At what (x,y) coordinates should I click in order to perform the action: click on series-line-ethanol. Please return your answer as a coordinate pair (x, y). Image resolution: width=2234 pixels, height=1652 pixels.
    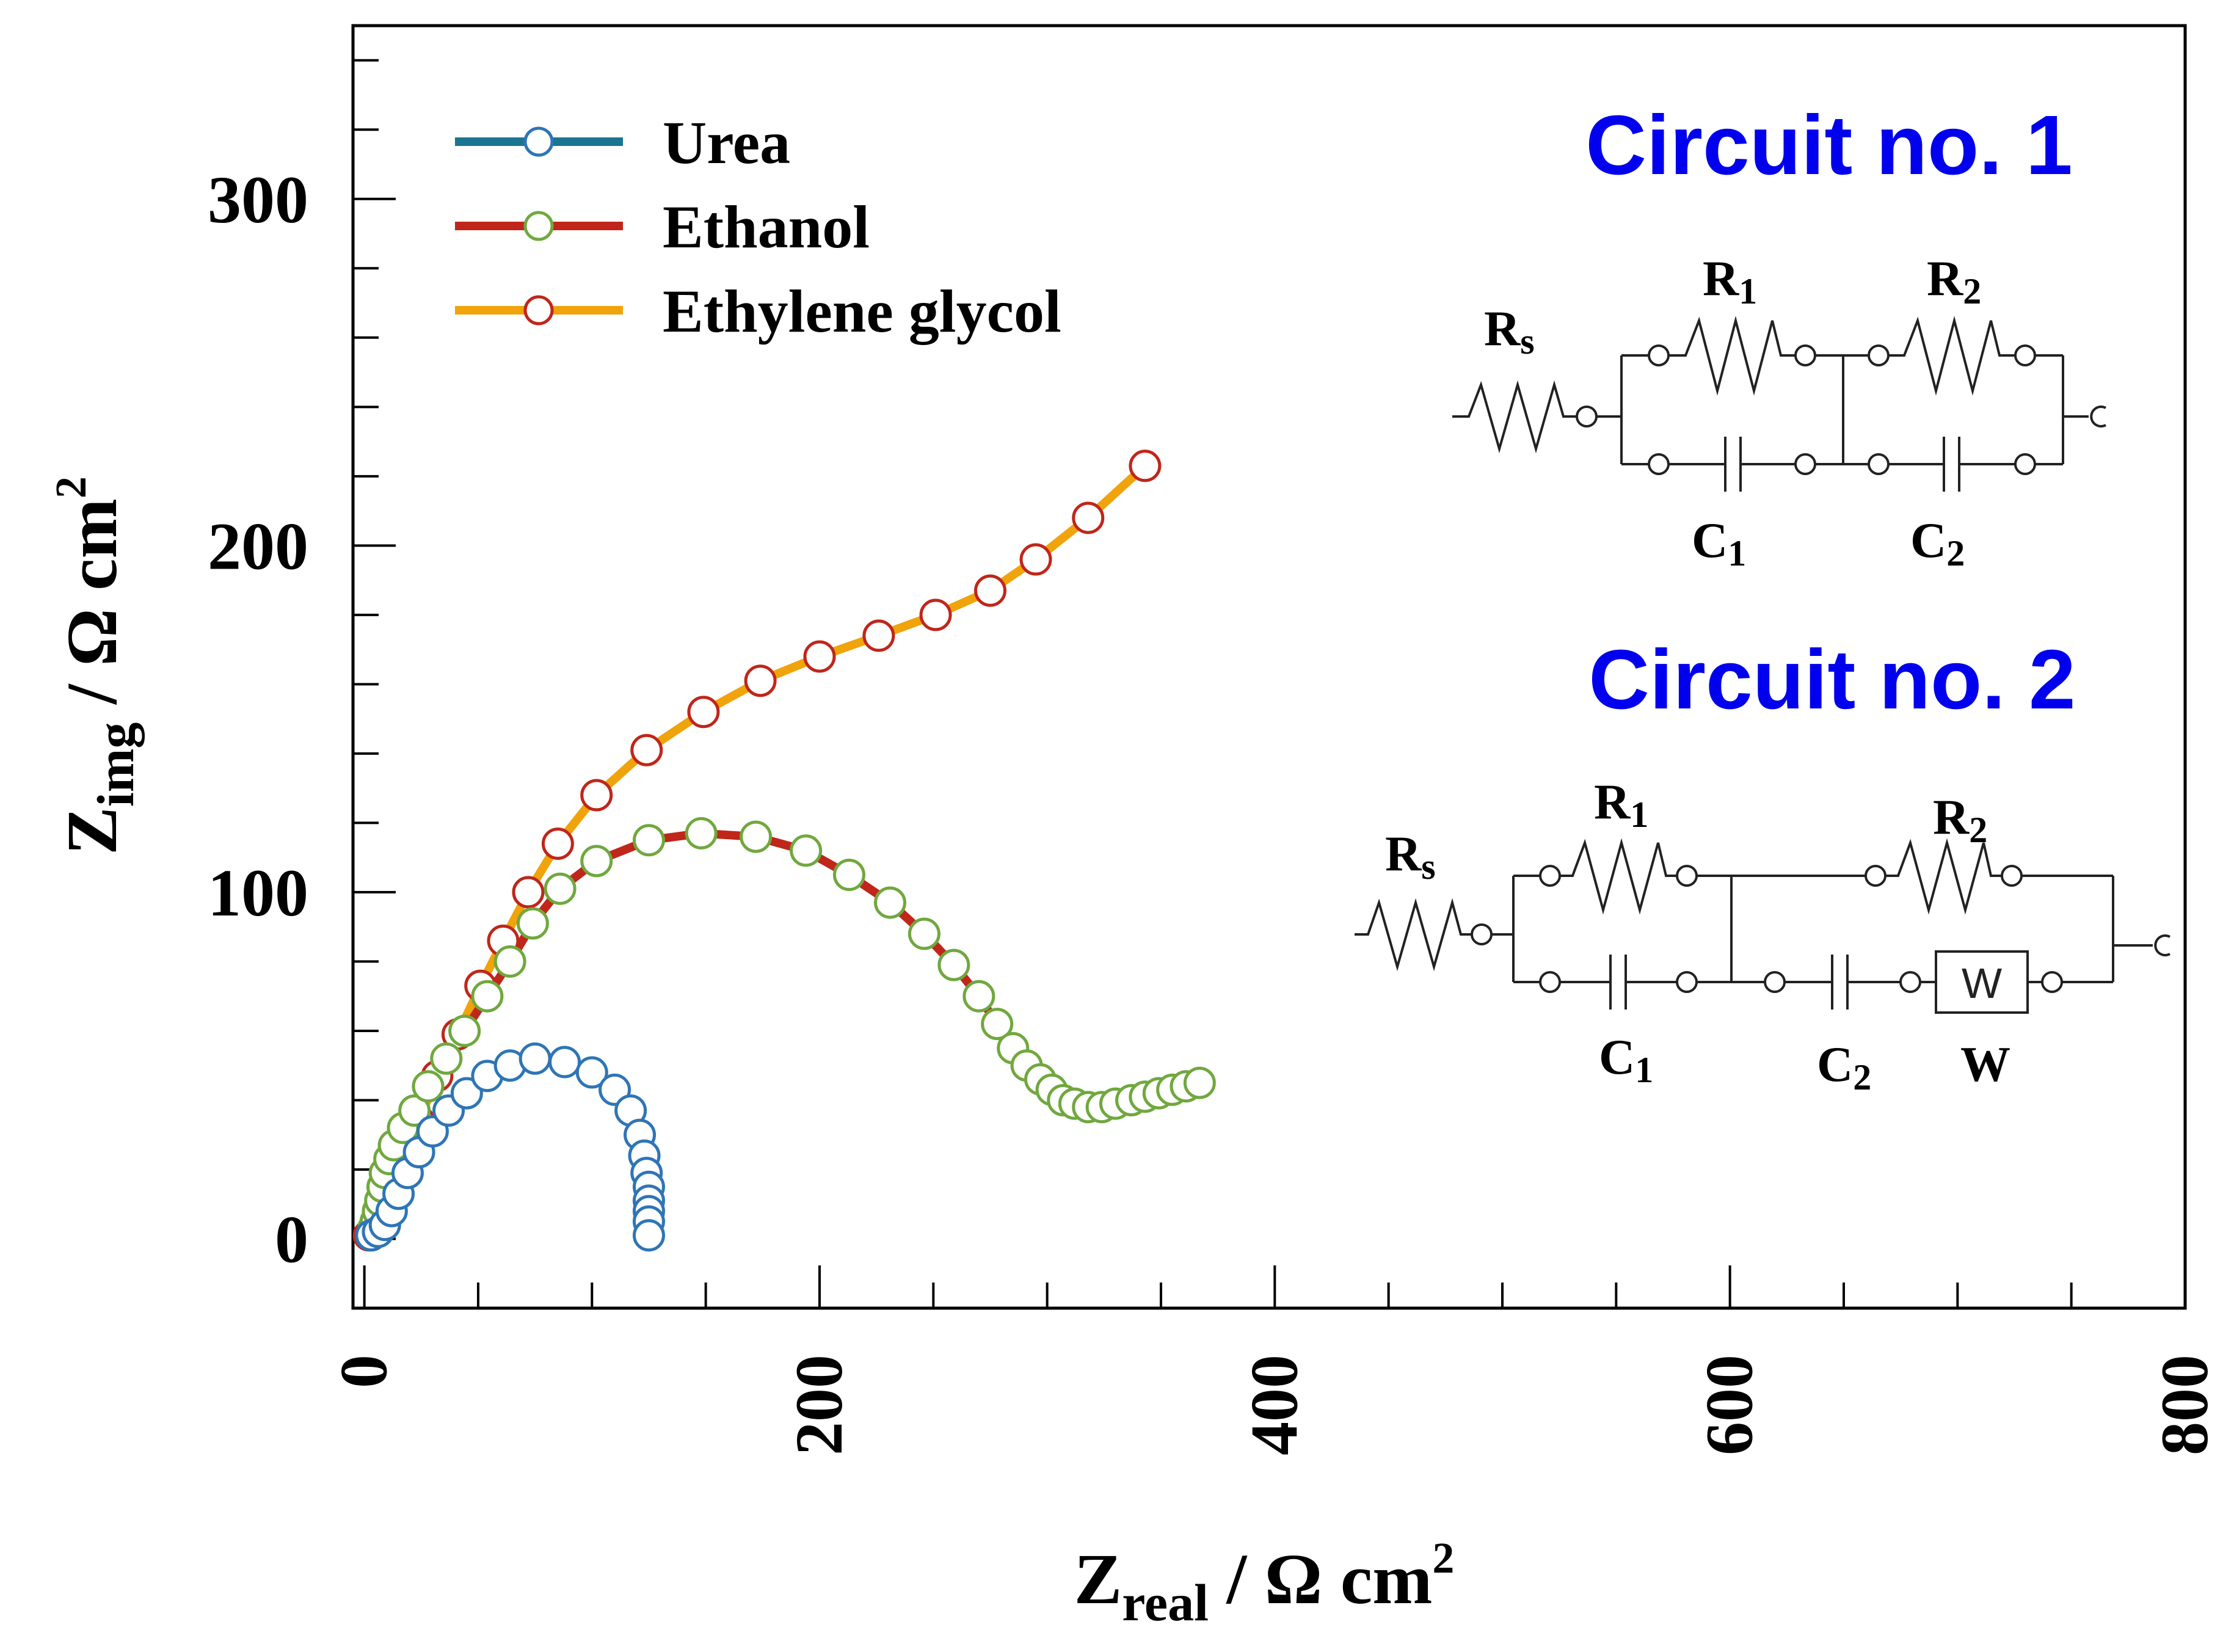
    Looking at the image, I should click on (785, 1035).